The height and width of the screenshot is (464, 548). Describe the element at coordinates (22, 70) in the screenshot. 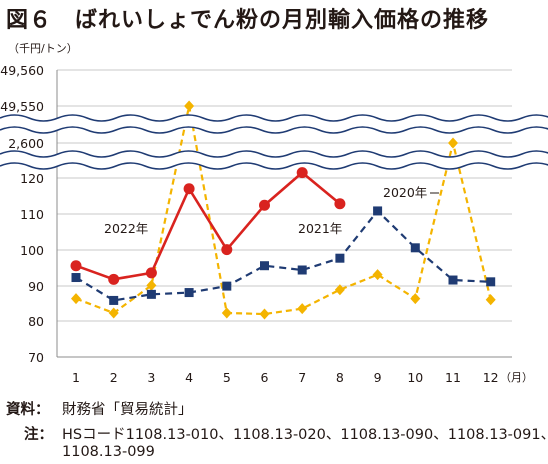

I see `y-tick-label: 49,560` at that location.